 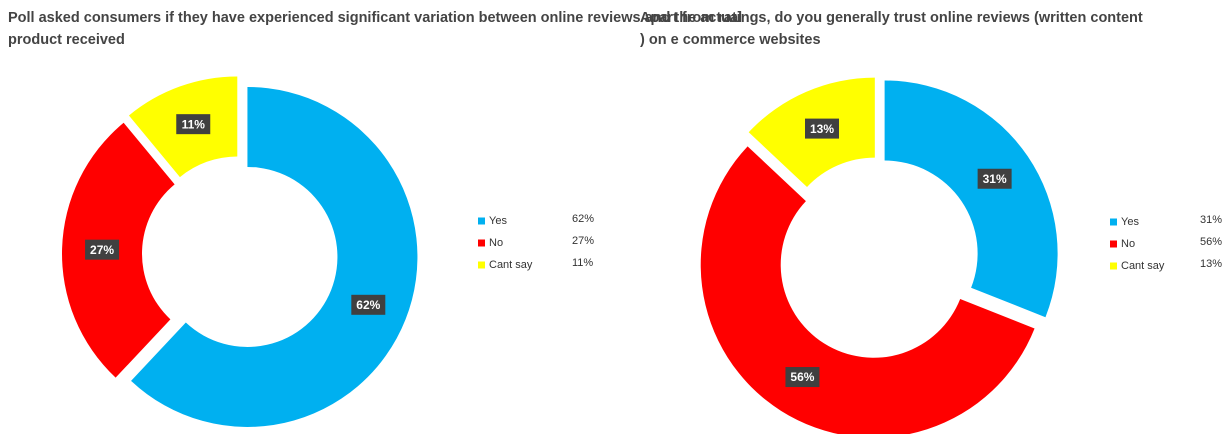 What do you see at coordinates (582, 263) in the screenshot?
I see `legend-value: 11%` at bounding box center [582, 263].